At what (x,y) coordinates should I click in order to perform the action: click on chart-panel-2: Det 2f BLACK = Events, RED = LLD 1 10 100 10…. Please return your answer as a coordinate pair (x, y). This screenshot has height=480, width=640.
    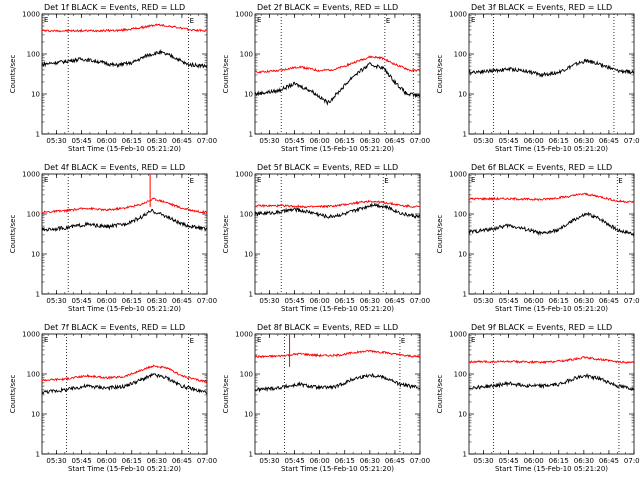
    Looking at the image, I should click on (326, 78).